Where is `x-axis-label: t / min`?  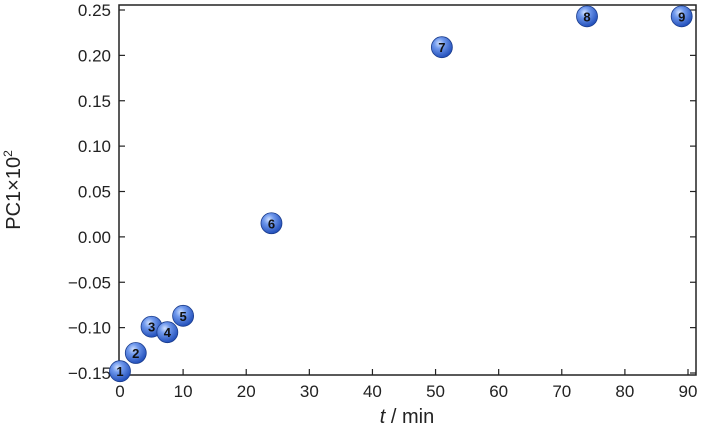 x-axis-label: t / min is located at coordinates (407, 417).